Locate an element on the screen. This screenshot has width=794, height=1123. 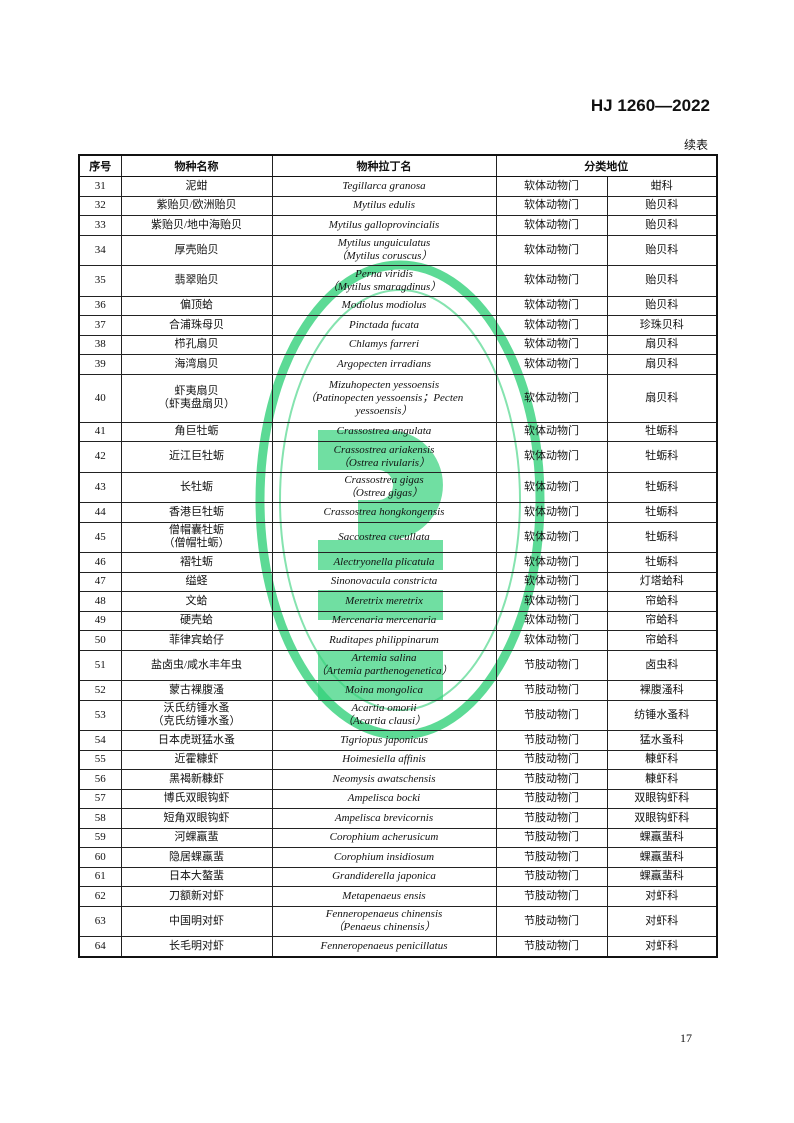
species-name: 隐居蜾蠃蜚 is located at coordinates (196, 856).